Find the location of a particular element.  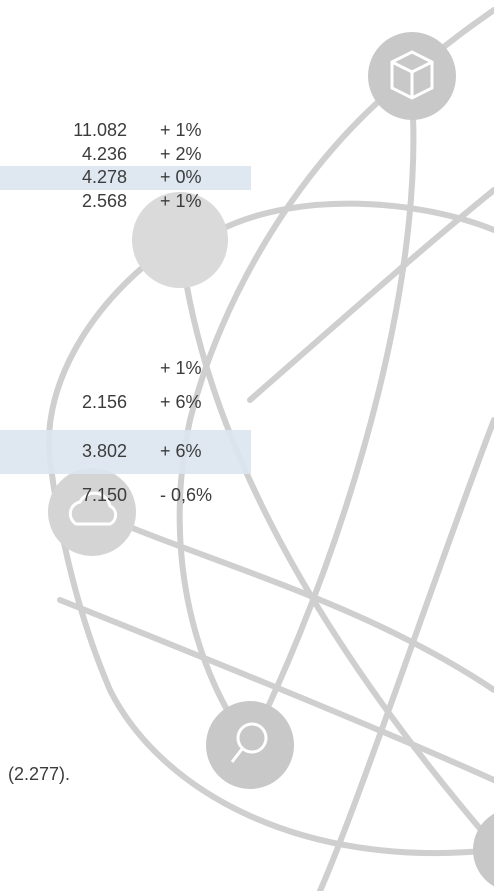

row-change: + 0% is located at coordinates (181, 177).